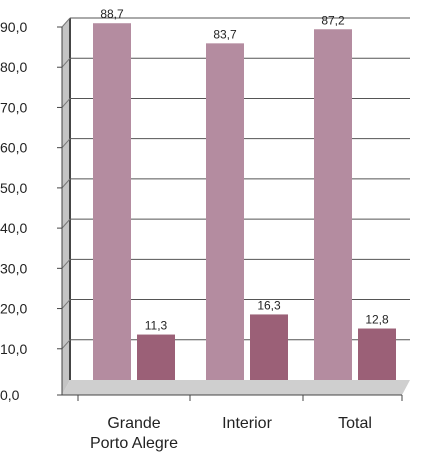 This screenshot has width=424, height=456. Describe the element at coordinates (13, 148) in the screenshot. I see `y-tick-label: 60,0` at that location.